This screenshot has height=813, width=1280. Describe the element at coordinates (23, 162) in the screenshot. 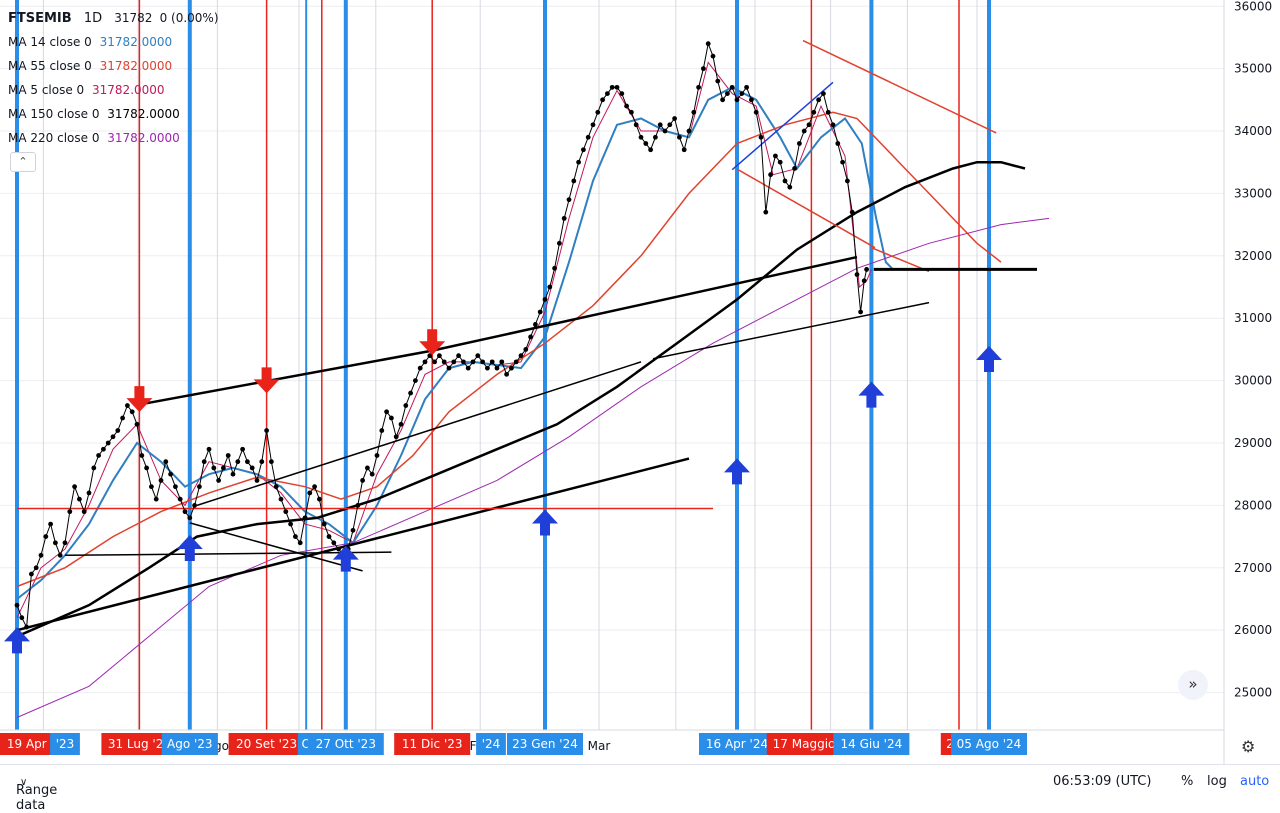

I see `chevron-up-icon: ⌃` at that location.